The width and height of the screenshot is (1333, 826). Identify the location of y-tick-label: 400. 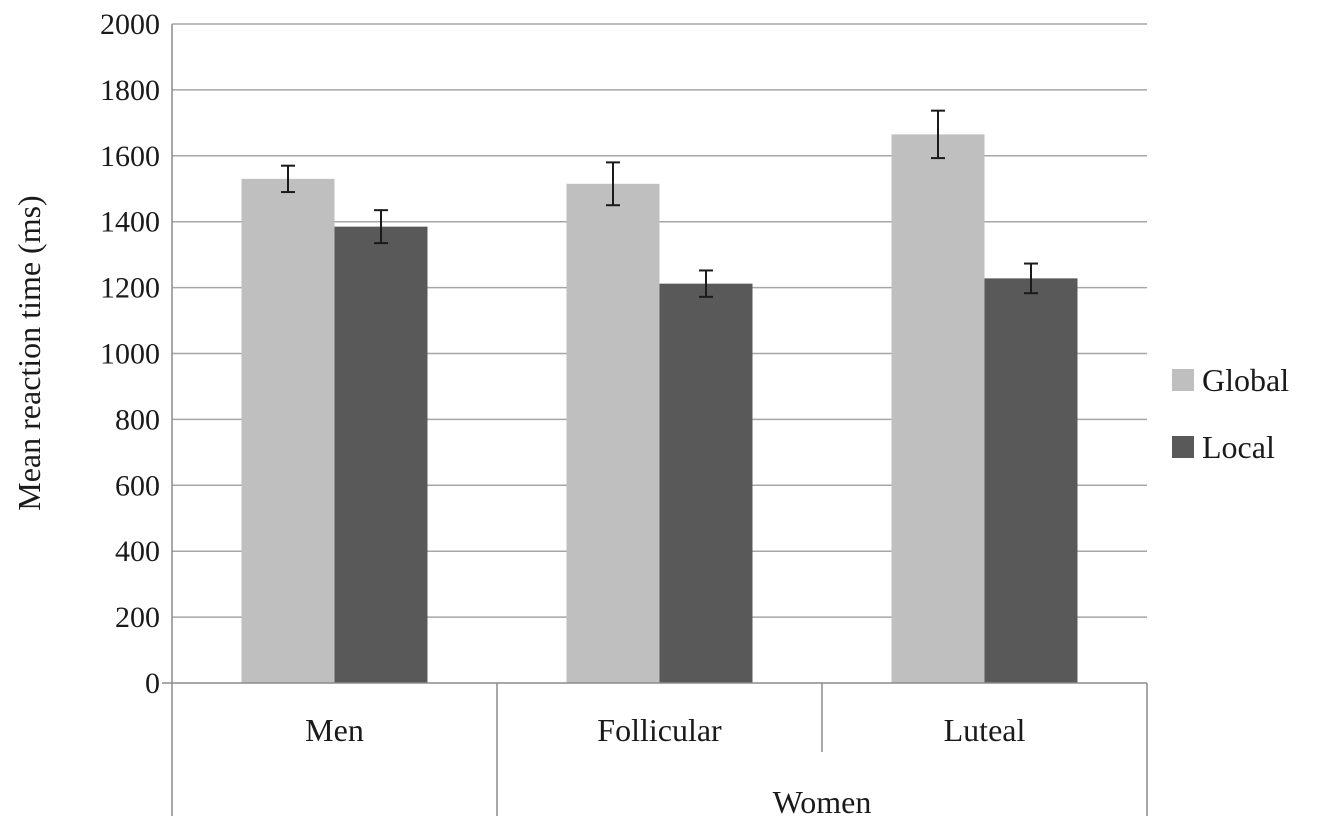
(137, 551).